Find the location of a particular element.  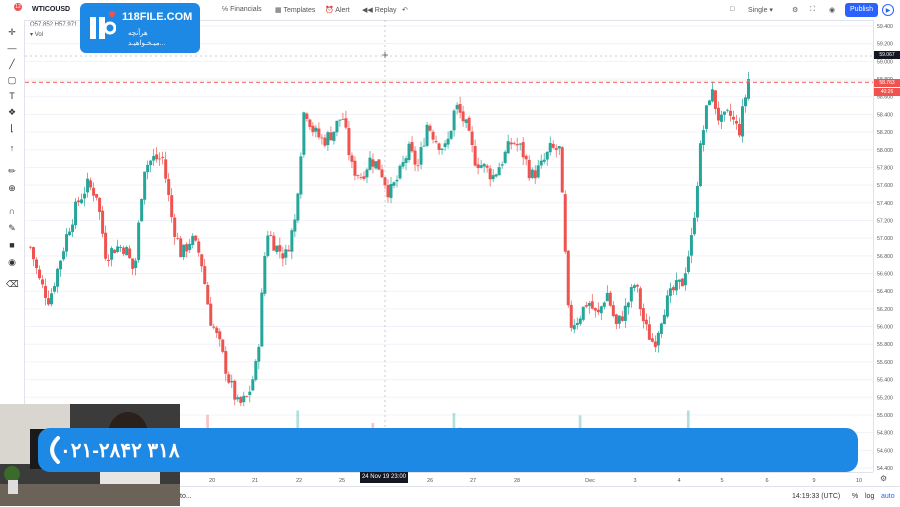

horizontal-line-icon: — is located at coordinates (12, 48).